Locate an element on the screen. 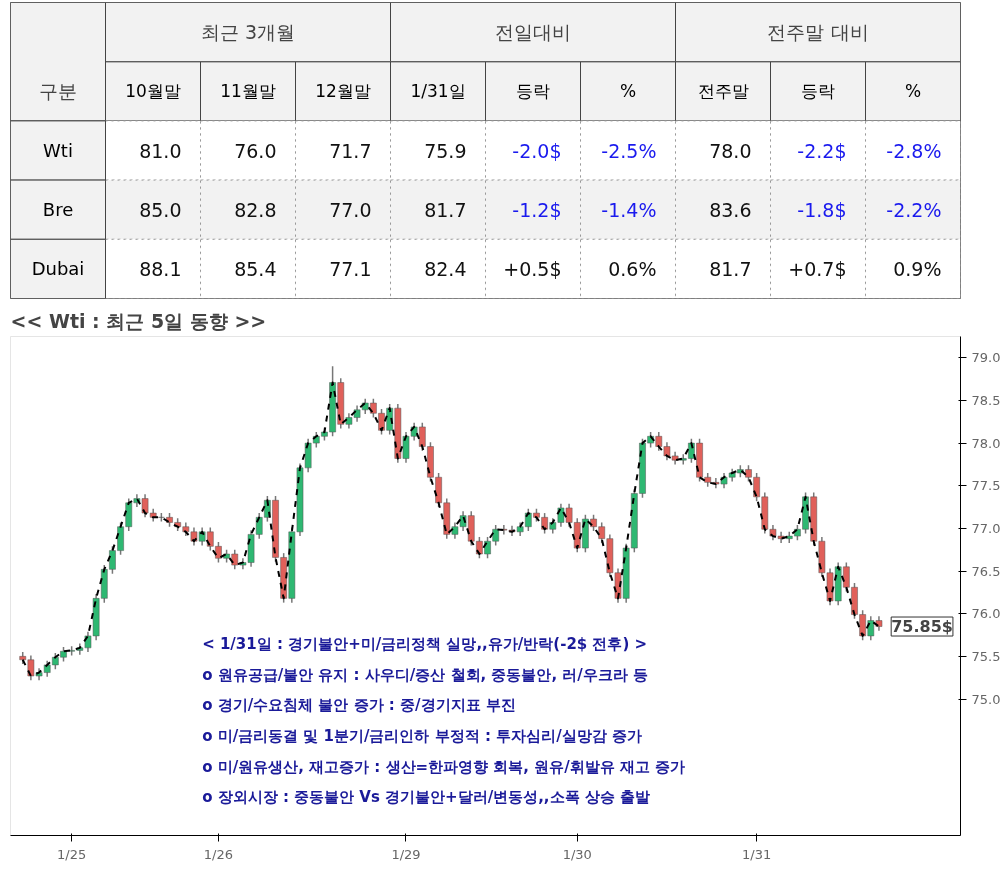 Image resolution: width=1003 pixels, height=870 pixels. y-tick-label: 78.0 is located at coordinates (986, 443).